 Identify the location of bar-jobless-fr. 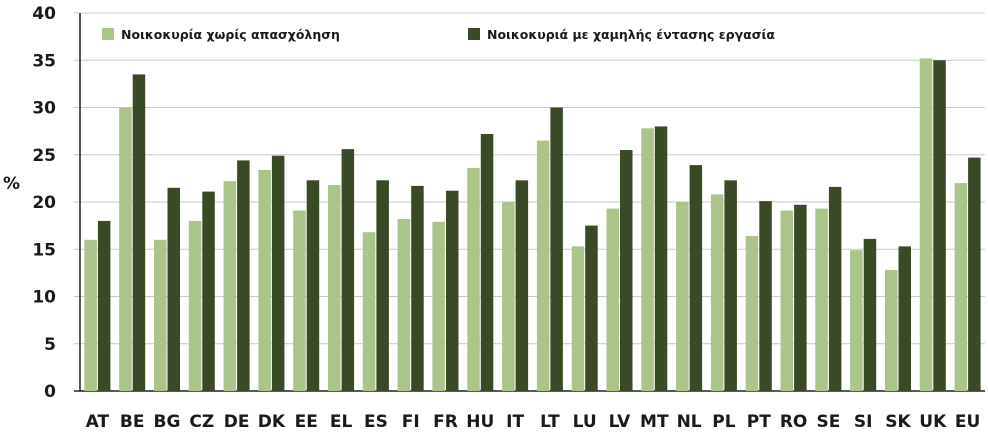
(438, 306).